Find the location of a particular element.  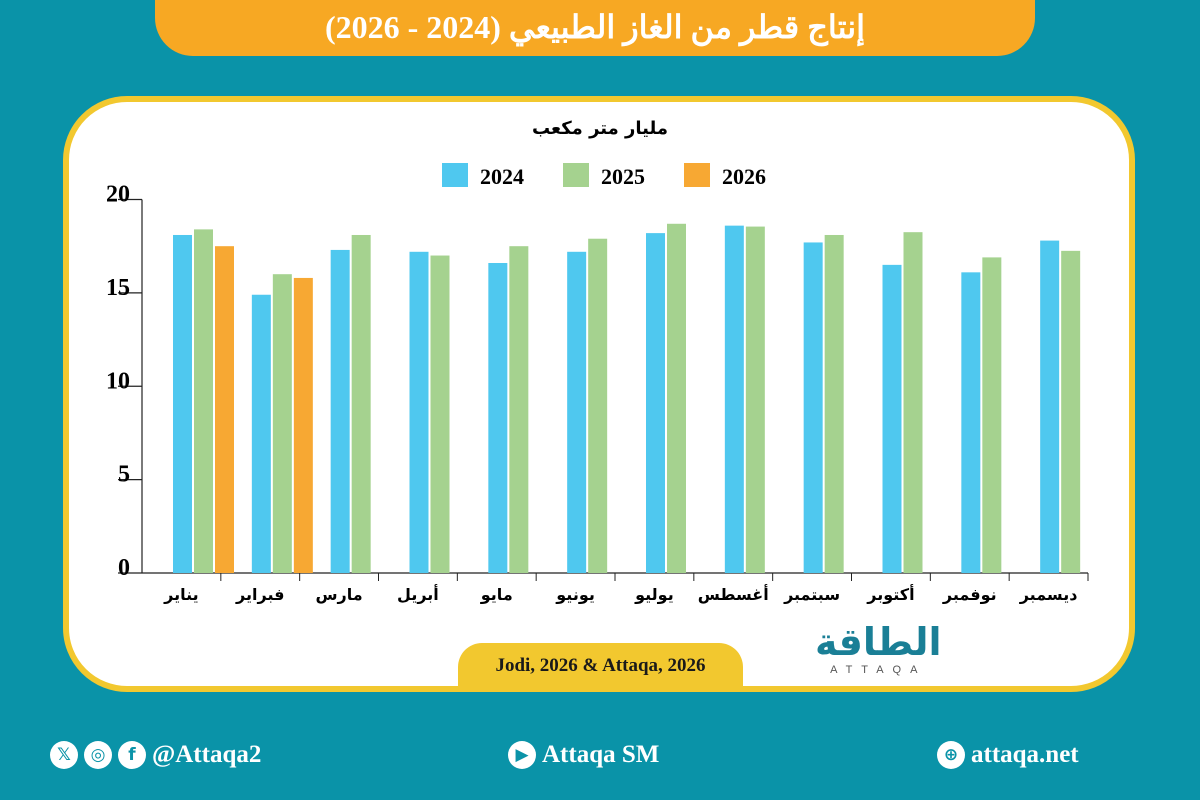

x-tick-label: يونيو is located at coordinates (575, 594).